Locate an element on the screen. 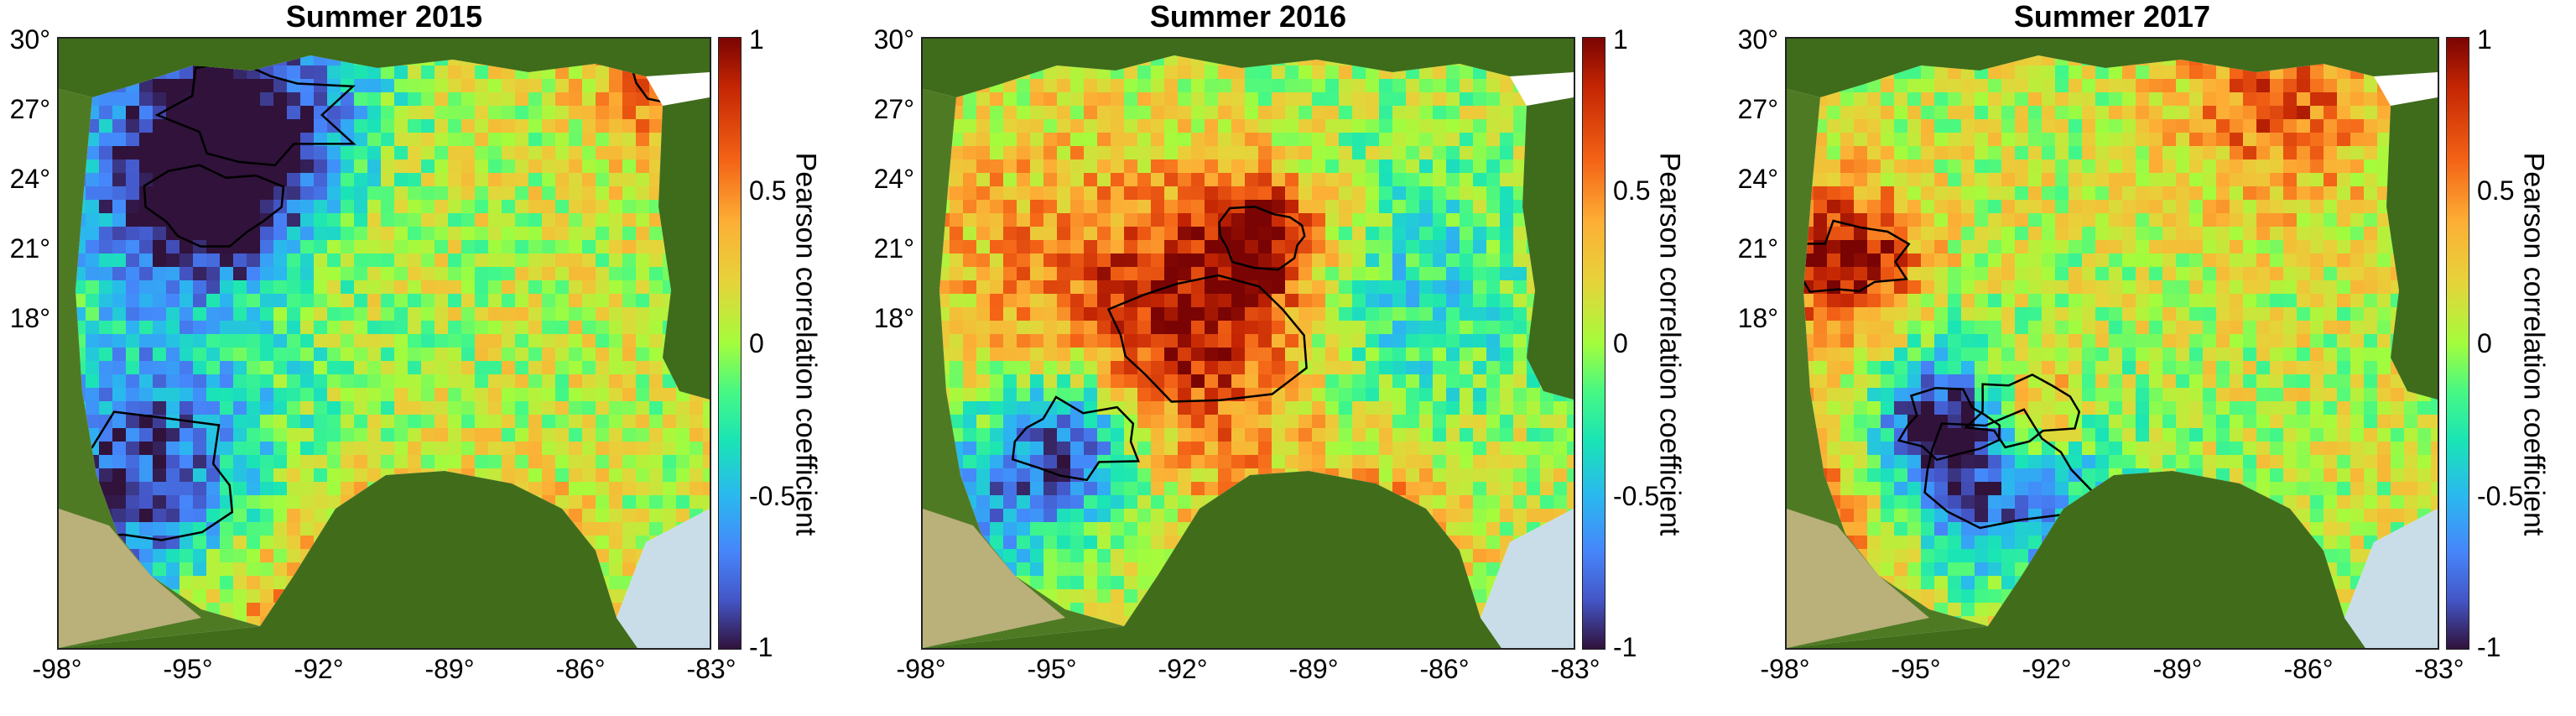 Image resolution: width=2576 pixels, height=716 pixels. panel-title: Summer 2017 is located at coordinates (2112, 17).